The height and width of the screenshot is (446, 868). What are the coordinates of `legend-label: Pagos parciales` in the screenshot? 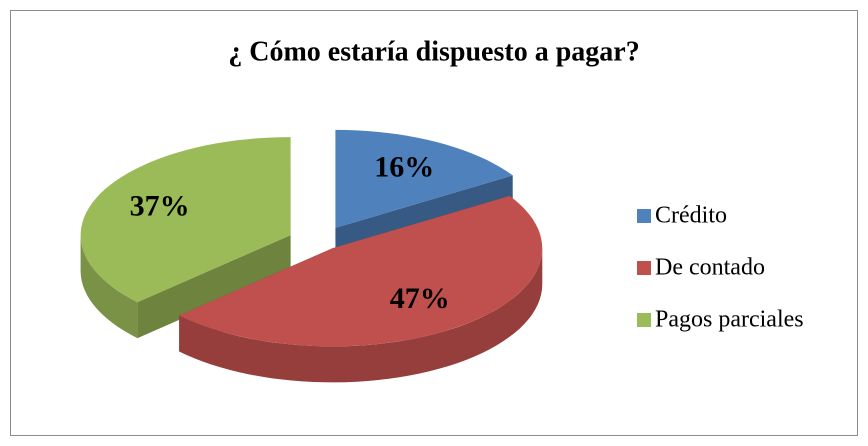 It's located at (729, 320).